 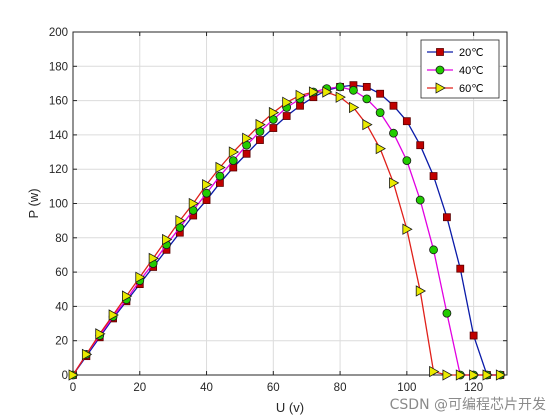 What do you see at coordinates (61, 307) in the screenshot?
I see `y-tick-label-2: 40` at bounding box center [61, 307].